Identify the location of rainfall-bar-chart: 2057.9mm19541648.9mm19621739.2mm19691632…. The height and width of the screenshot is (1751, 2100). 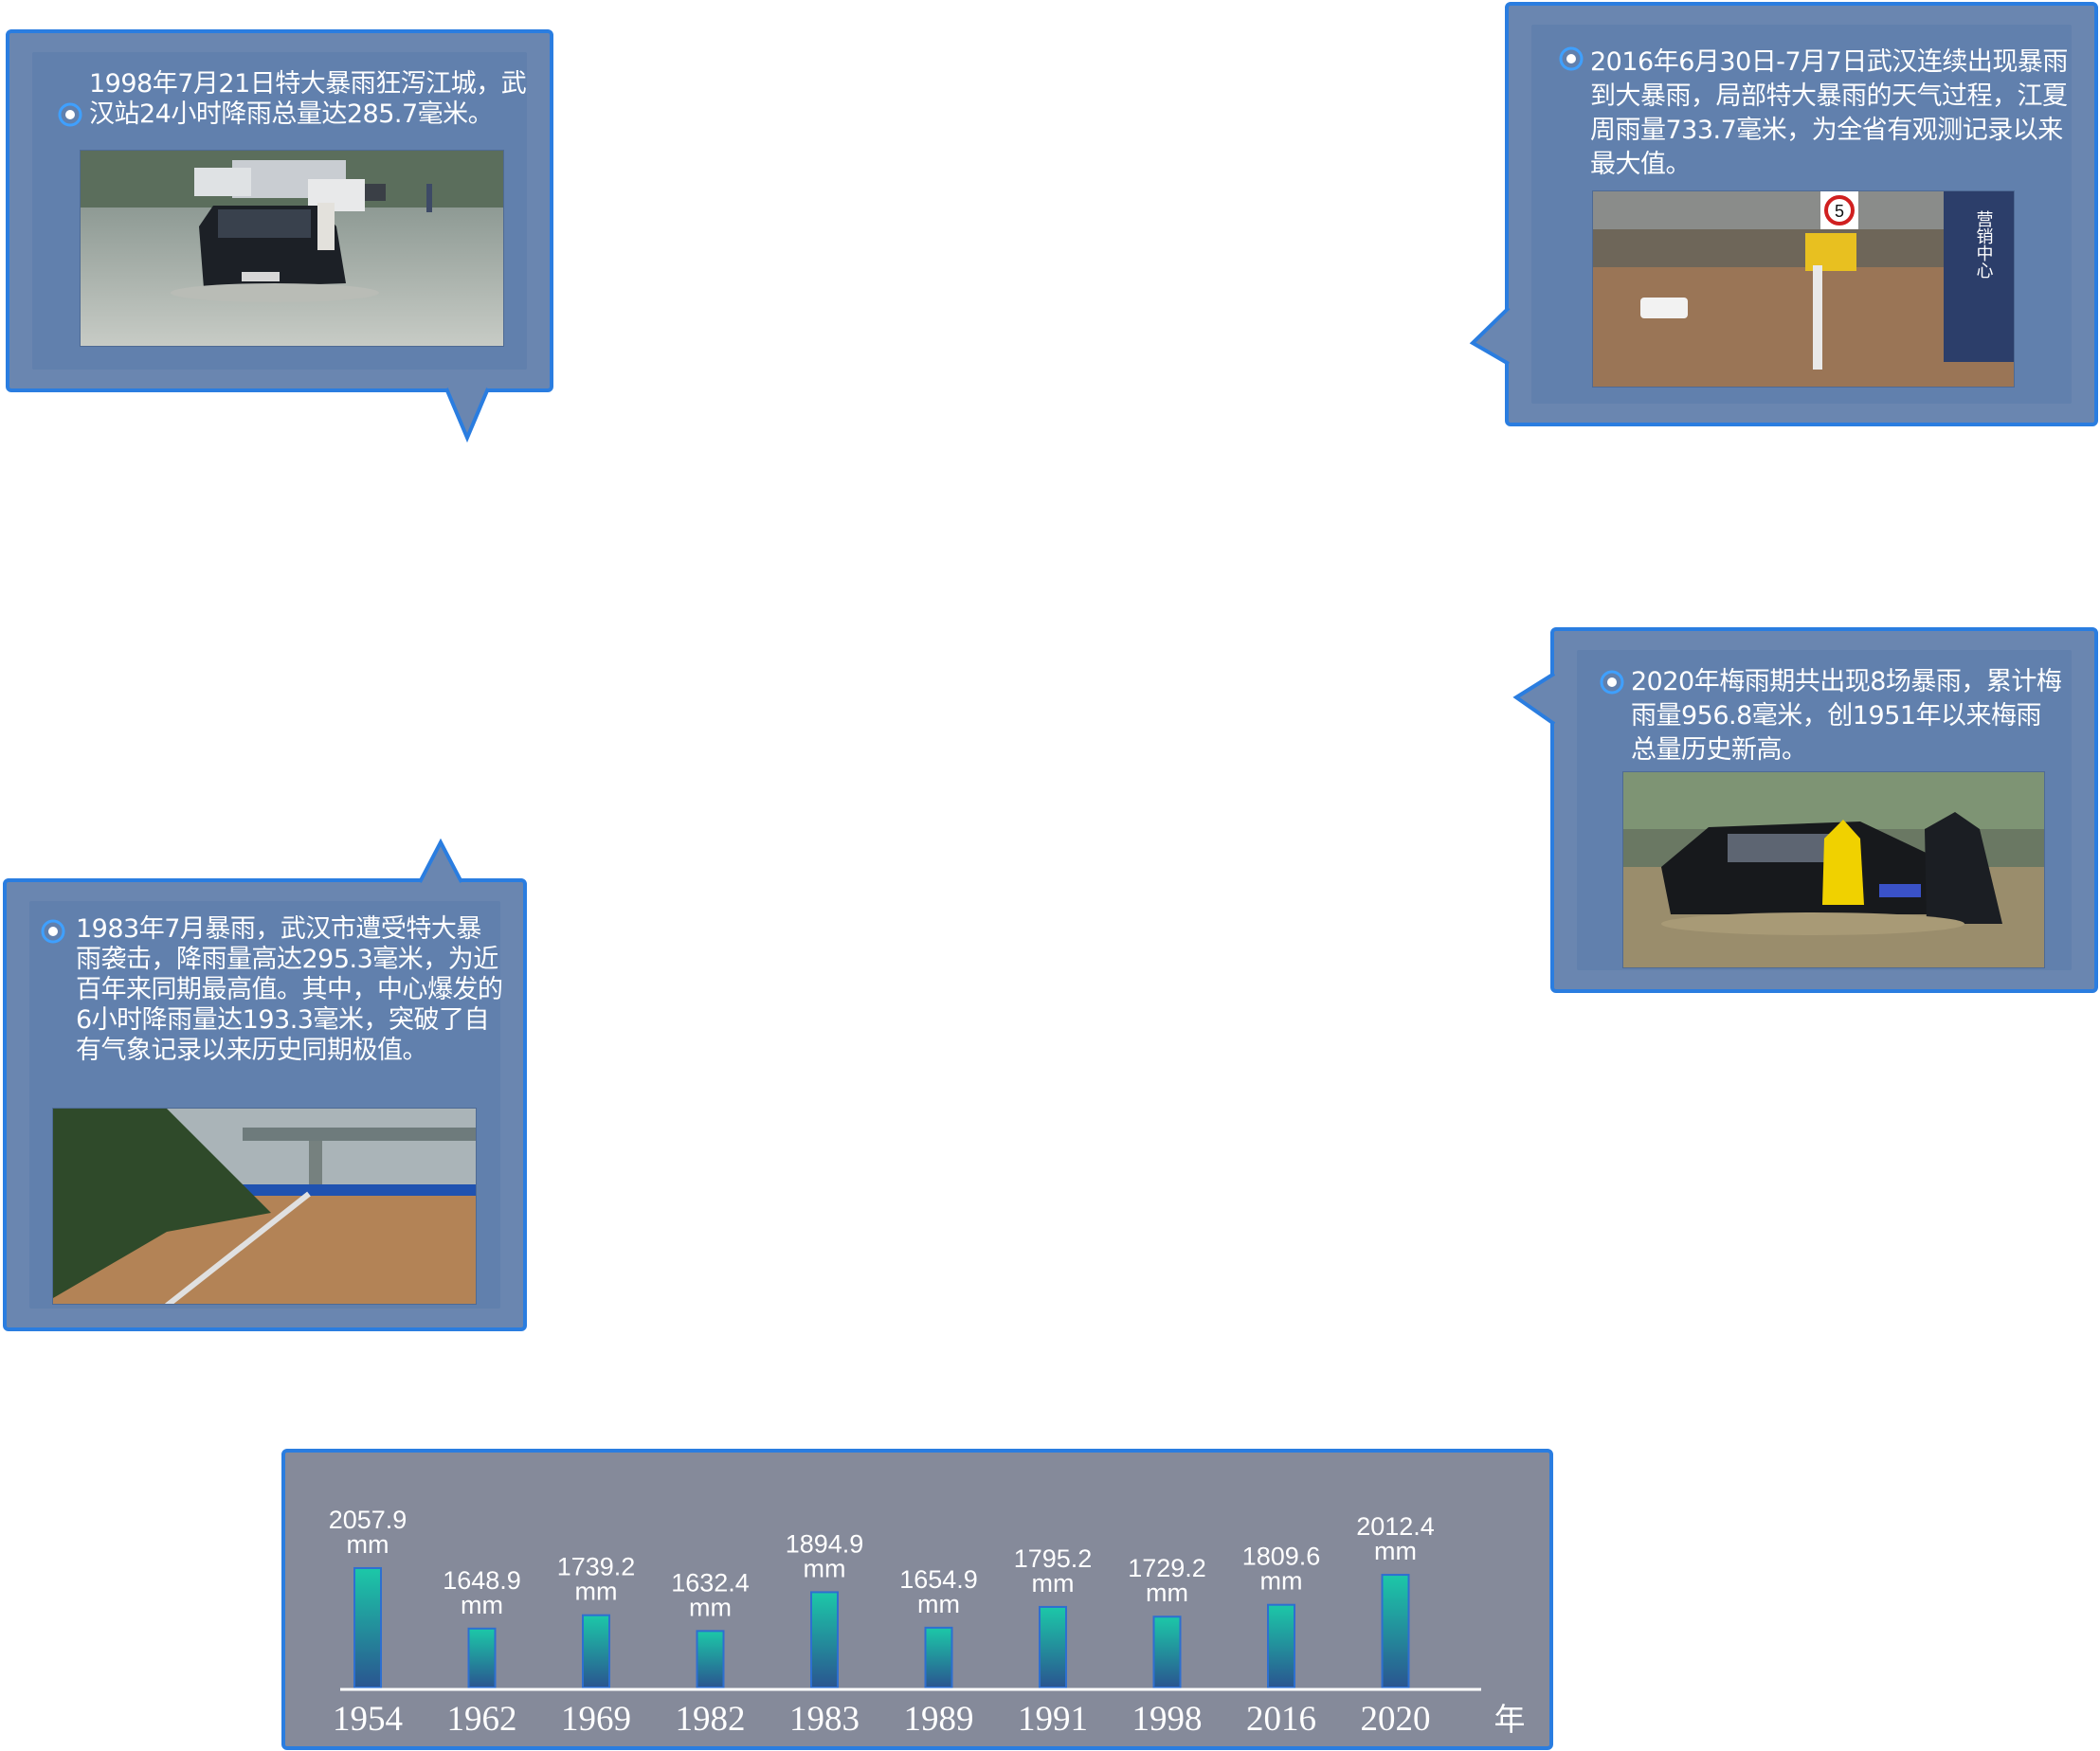
(927, 1622).